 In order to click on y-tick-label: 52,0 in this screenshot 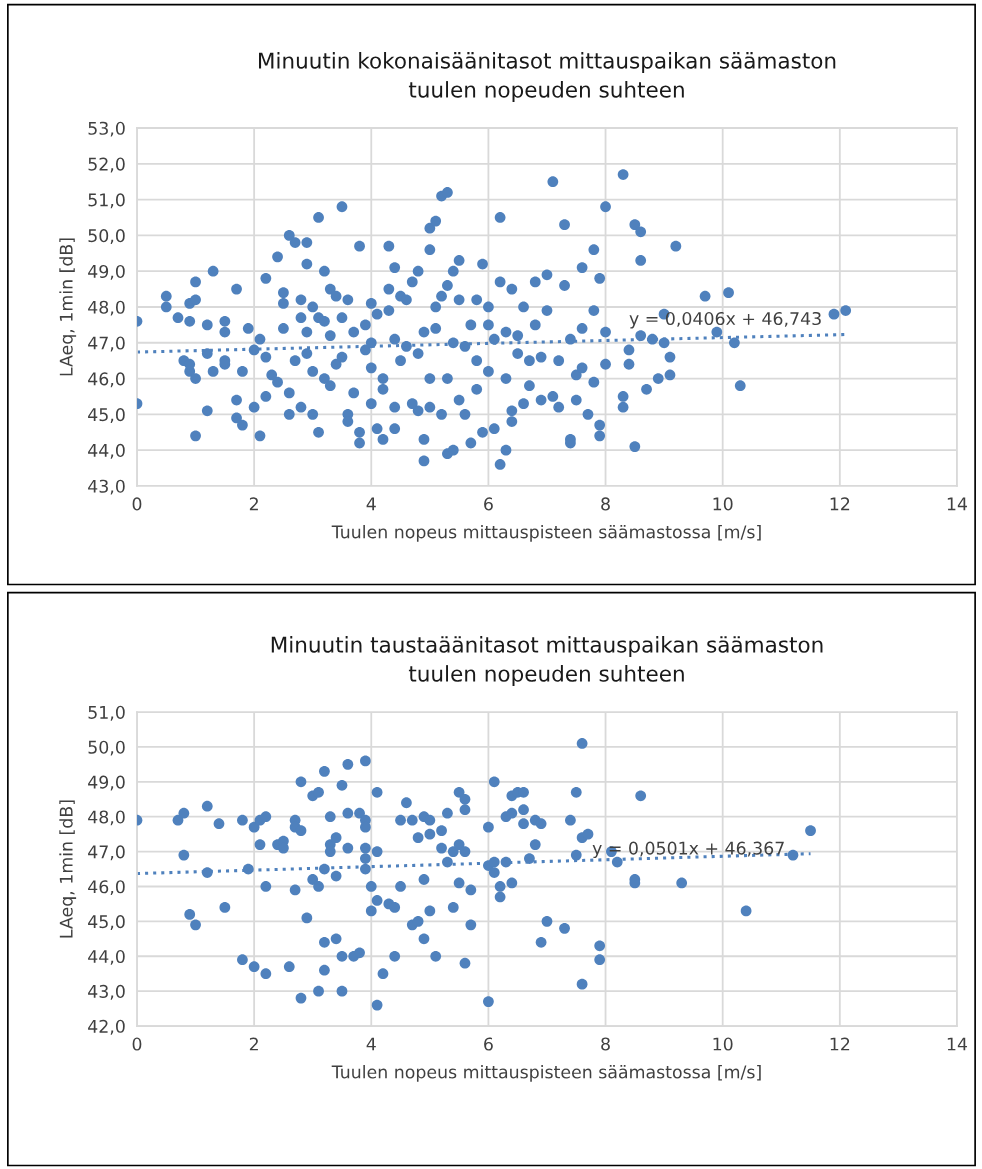, I will do `click(106, 165)`.